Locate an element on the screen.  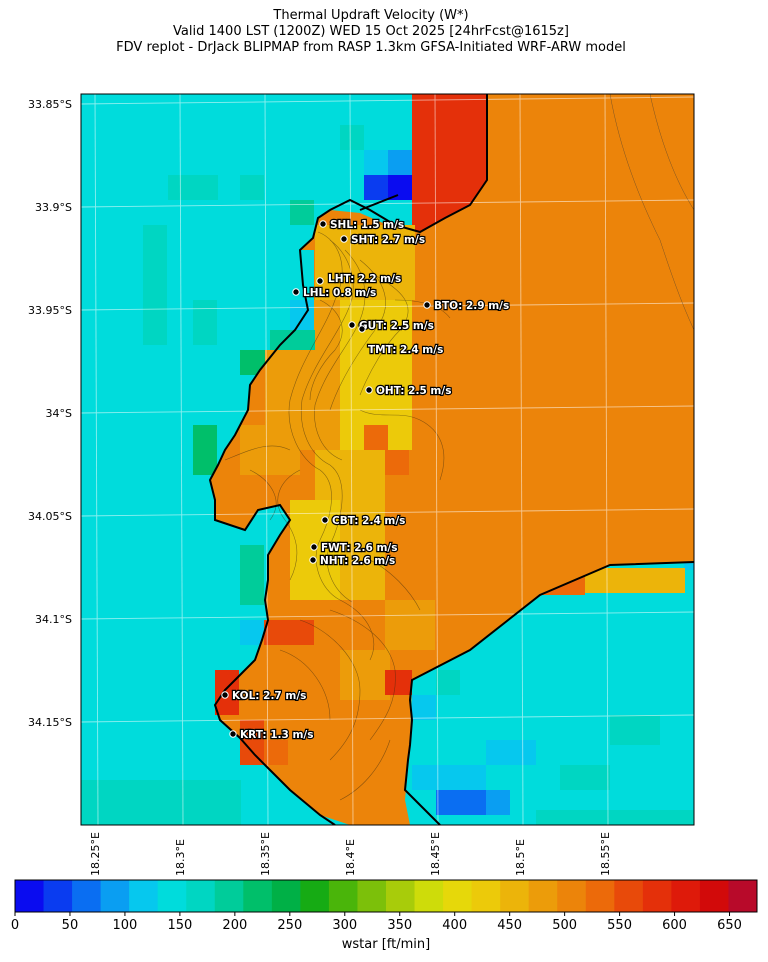
lat-label-1: 33.85°S is located at coordinates (50, 104).